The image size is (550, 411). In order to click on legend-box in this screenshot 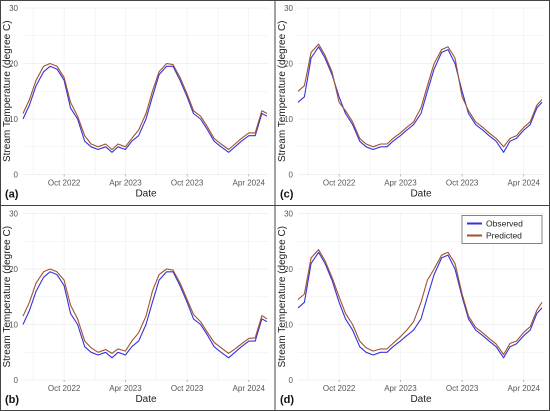, I will do `click(502, 229)`.